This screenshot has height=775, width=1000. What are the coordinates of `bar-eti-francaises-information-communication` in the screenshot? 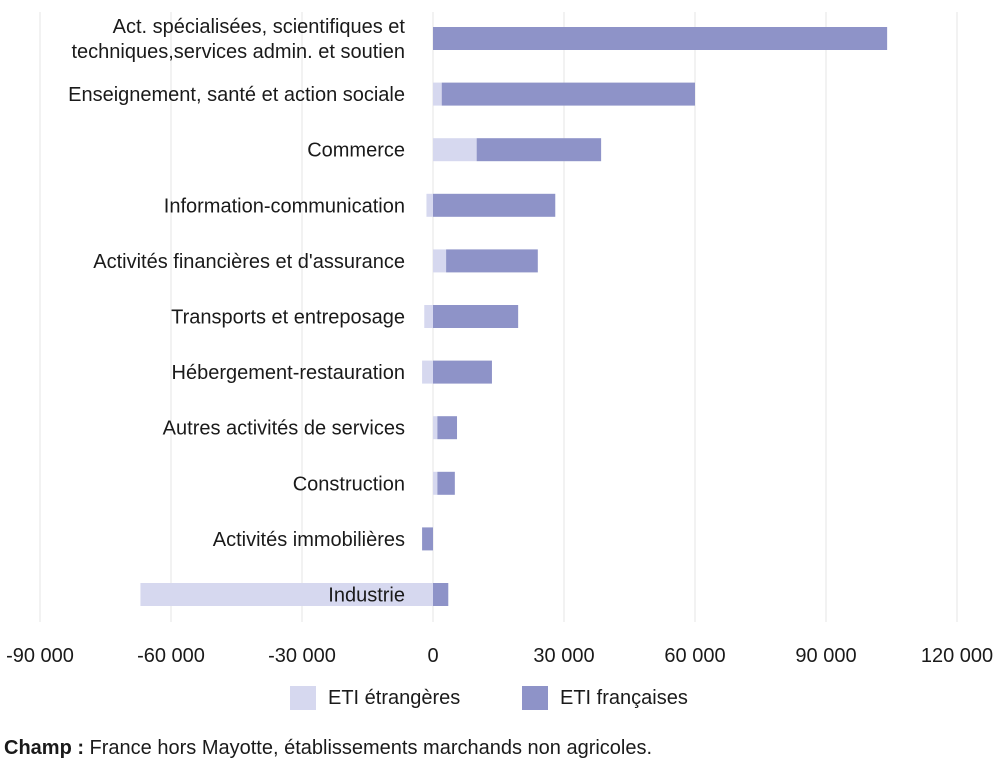 It's located at (494, 205).